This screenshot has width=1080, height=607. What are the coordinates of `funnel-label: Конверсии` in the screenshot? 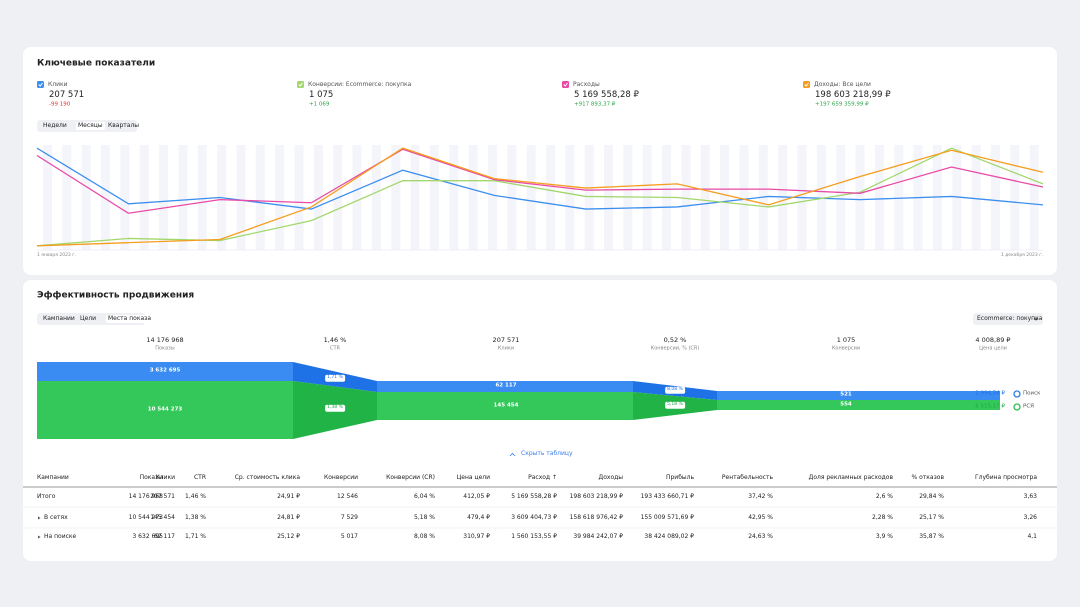 It's located at (846, 348).